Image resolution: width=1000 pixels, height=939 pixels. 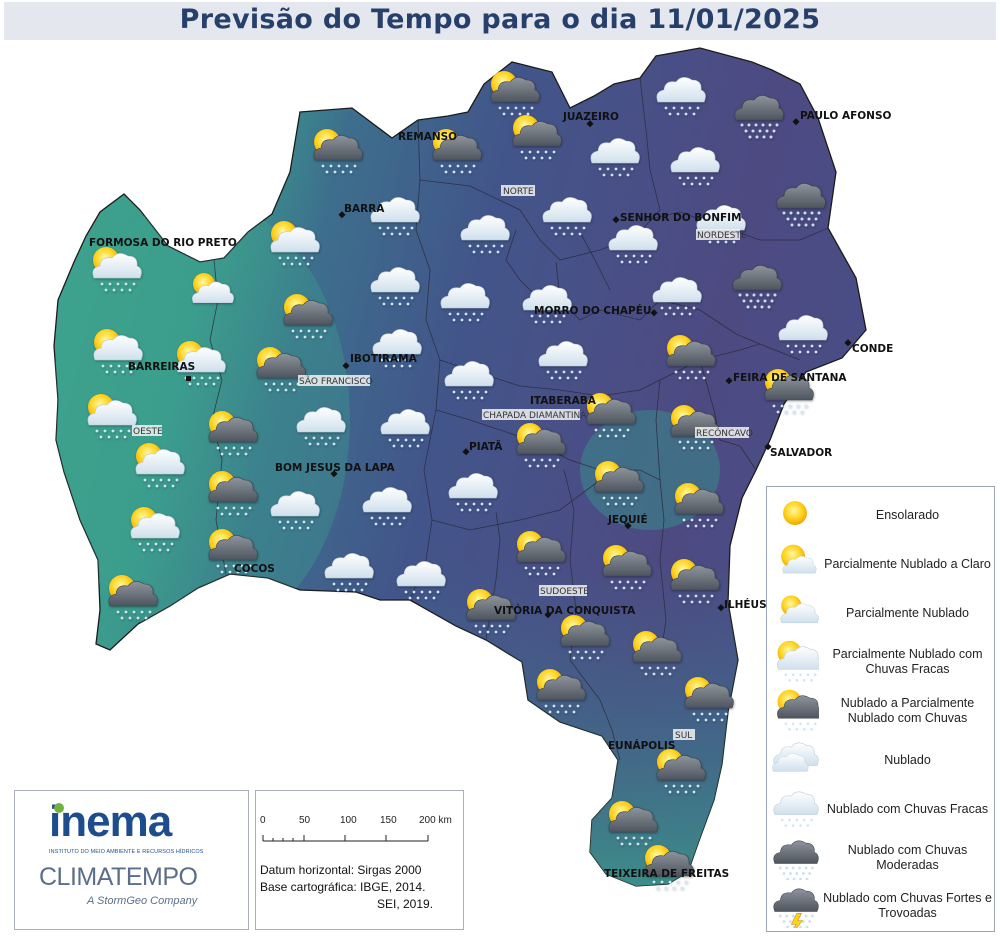 I want to click on region-label-chapada: CHAPADA DIAMANTINA, so click(x=535, y=416).